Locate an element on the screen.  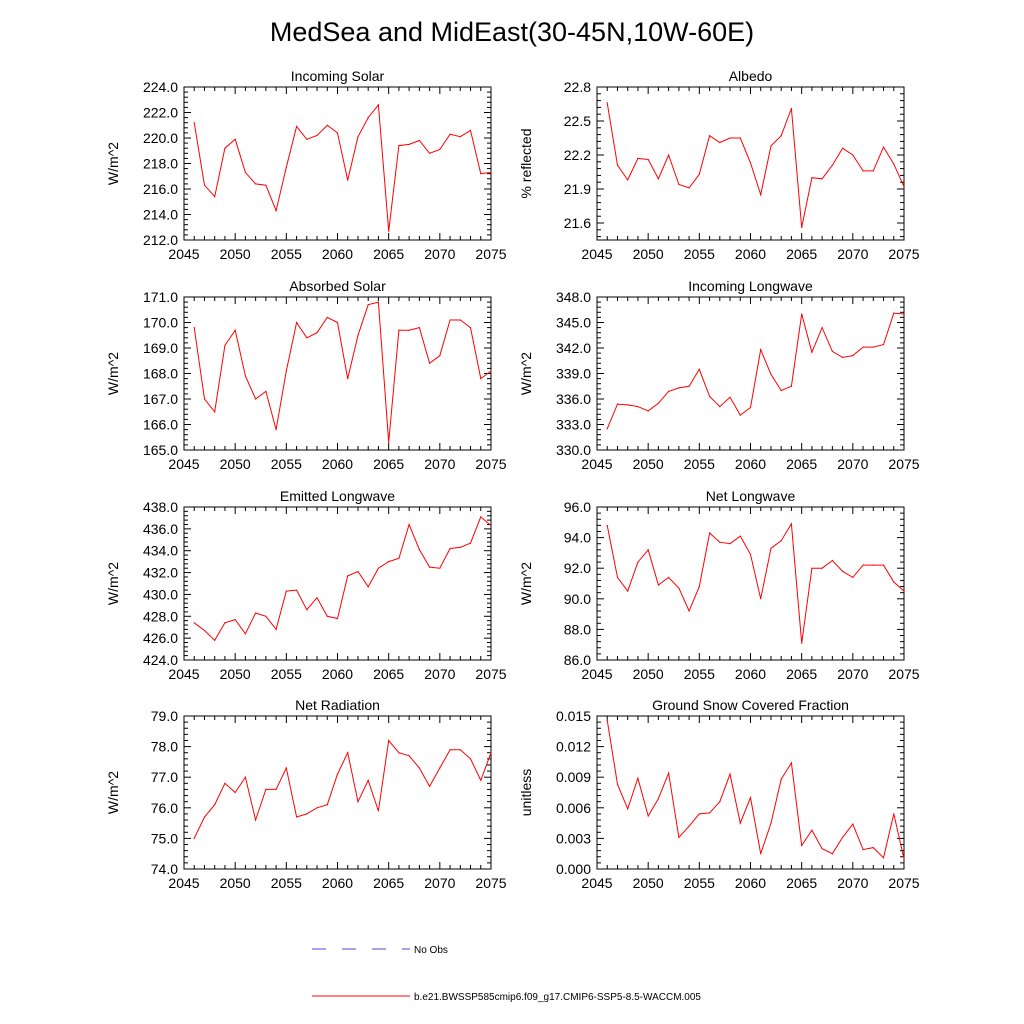
y-tick-label: 0.006 is located at coordinates (573, 808).